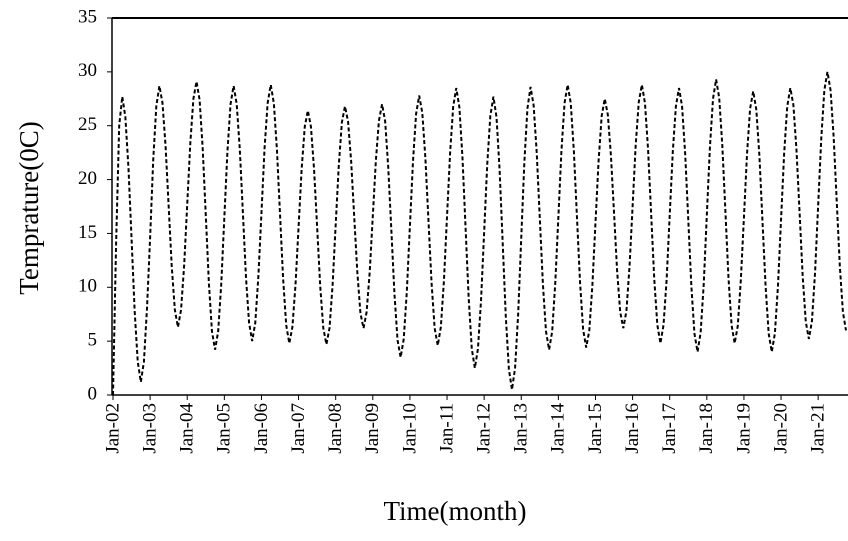 This screenshot has height=541, width=848. I want to click on x-tick-label: Jan-17, so click(669, 428).